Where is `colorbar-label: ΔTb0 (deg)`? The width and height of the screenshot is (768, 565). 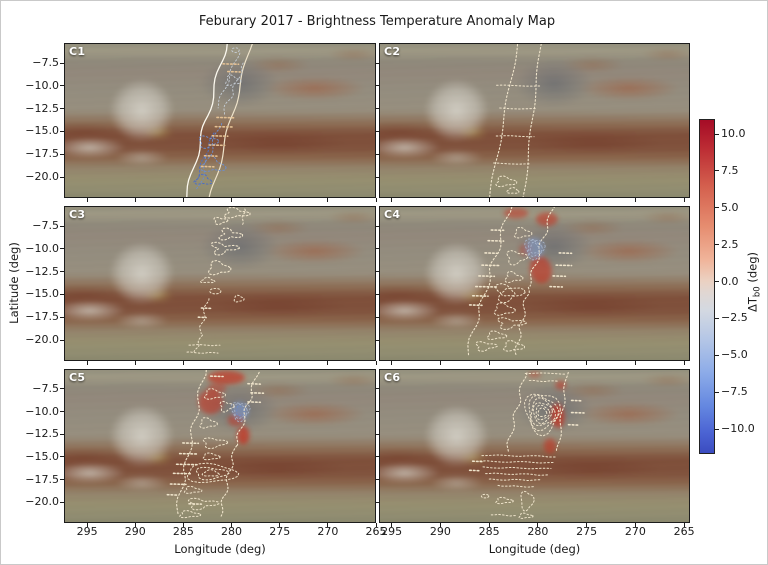 colorbar-label: ΔTb0 (deg) is located at coordinates (753, 282).